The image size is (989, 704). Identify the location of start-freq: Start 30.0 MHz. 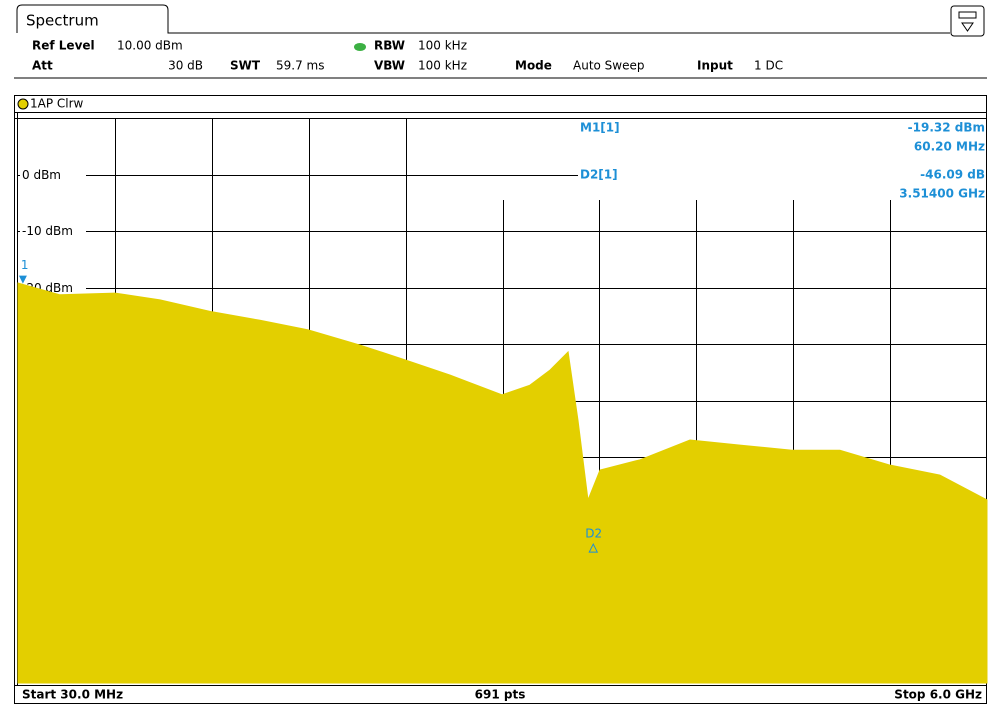
(72, 695).